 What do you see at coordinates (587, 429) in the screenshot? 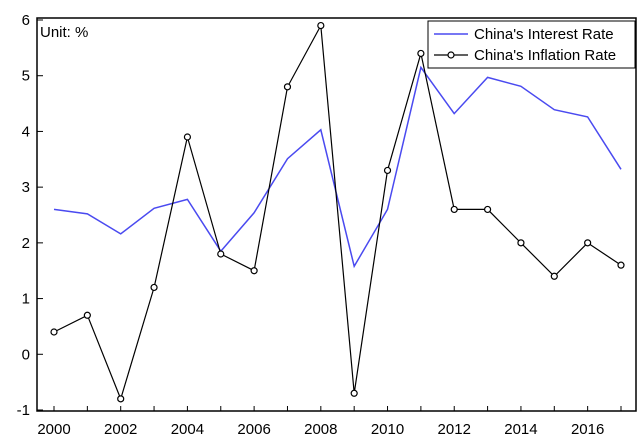
I see `x-tick-label: 2016` at bounding box center [587, 429].